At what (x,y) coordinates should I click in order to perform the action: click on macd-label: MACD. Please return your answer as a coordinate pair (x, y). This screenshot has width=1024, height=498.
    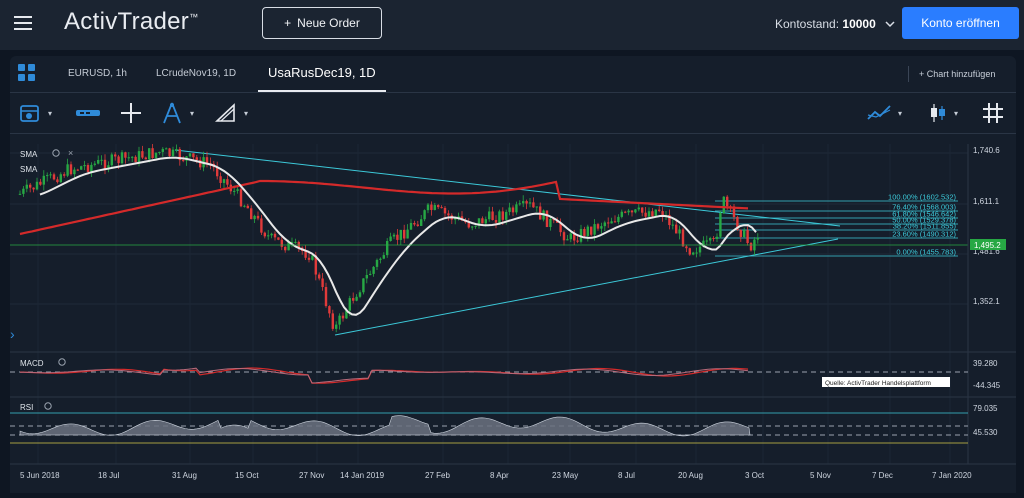
    Looking at the image, I should click on (32, 363).